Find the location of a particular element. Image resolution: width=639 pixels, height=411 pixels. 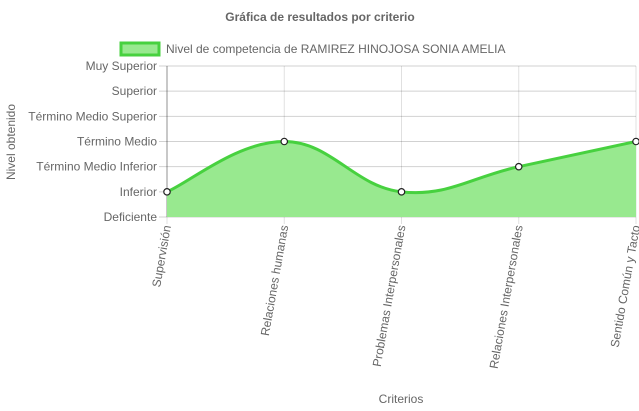

x-axis-title: Criterios is located at coordinates (401, 399).